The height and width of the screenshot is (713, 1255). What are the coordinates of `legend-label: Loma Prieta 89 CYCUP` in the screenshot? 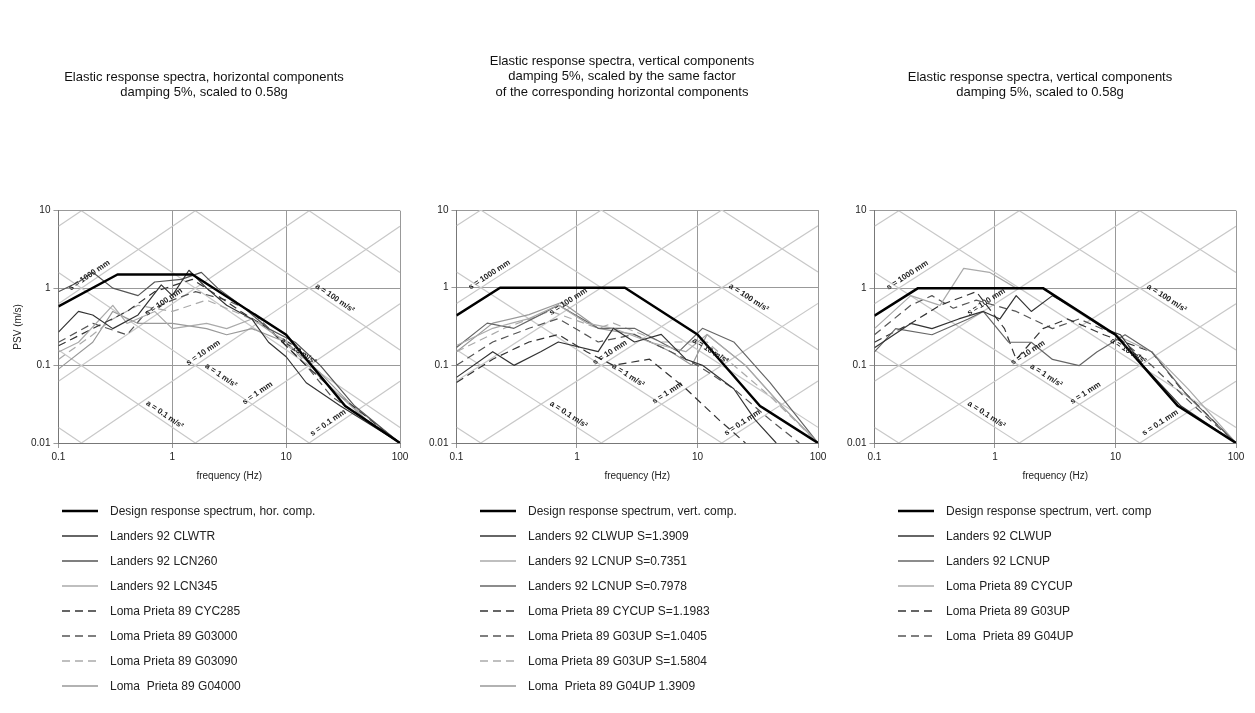 It's located at (1009, 585).